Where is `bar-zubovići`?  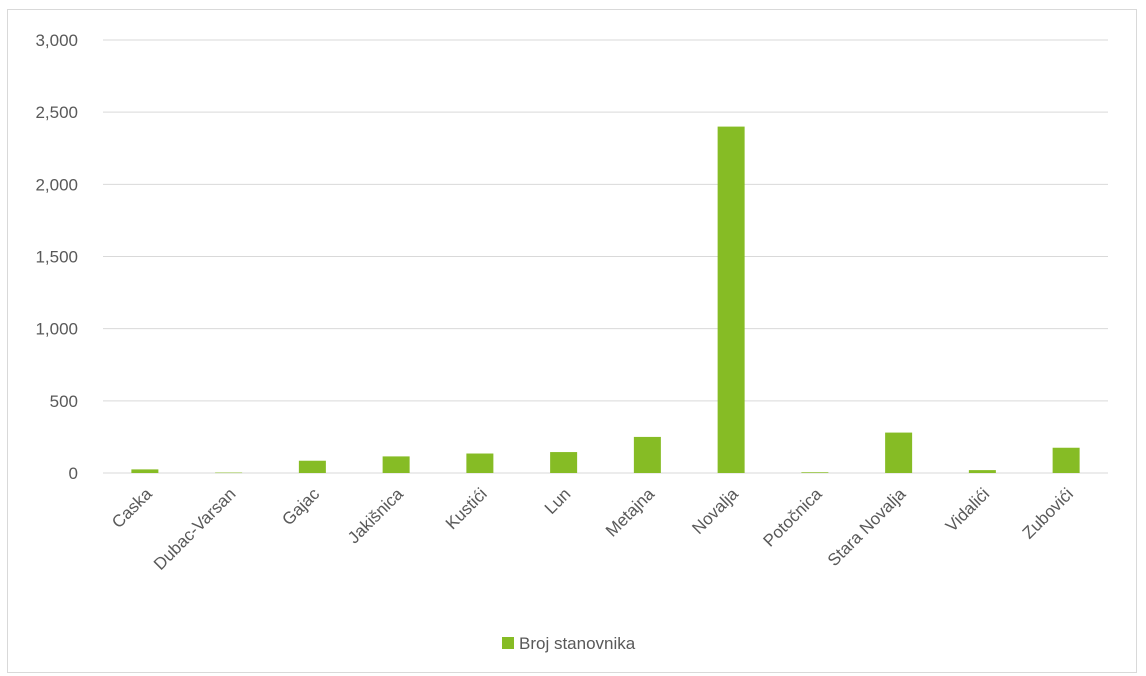 bar-zubovići is located at coordinates (1066, 460).